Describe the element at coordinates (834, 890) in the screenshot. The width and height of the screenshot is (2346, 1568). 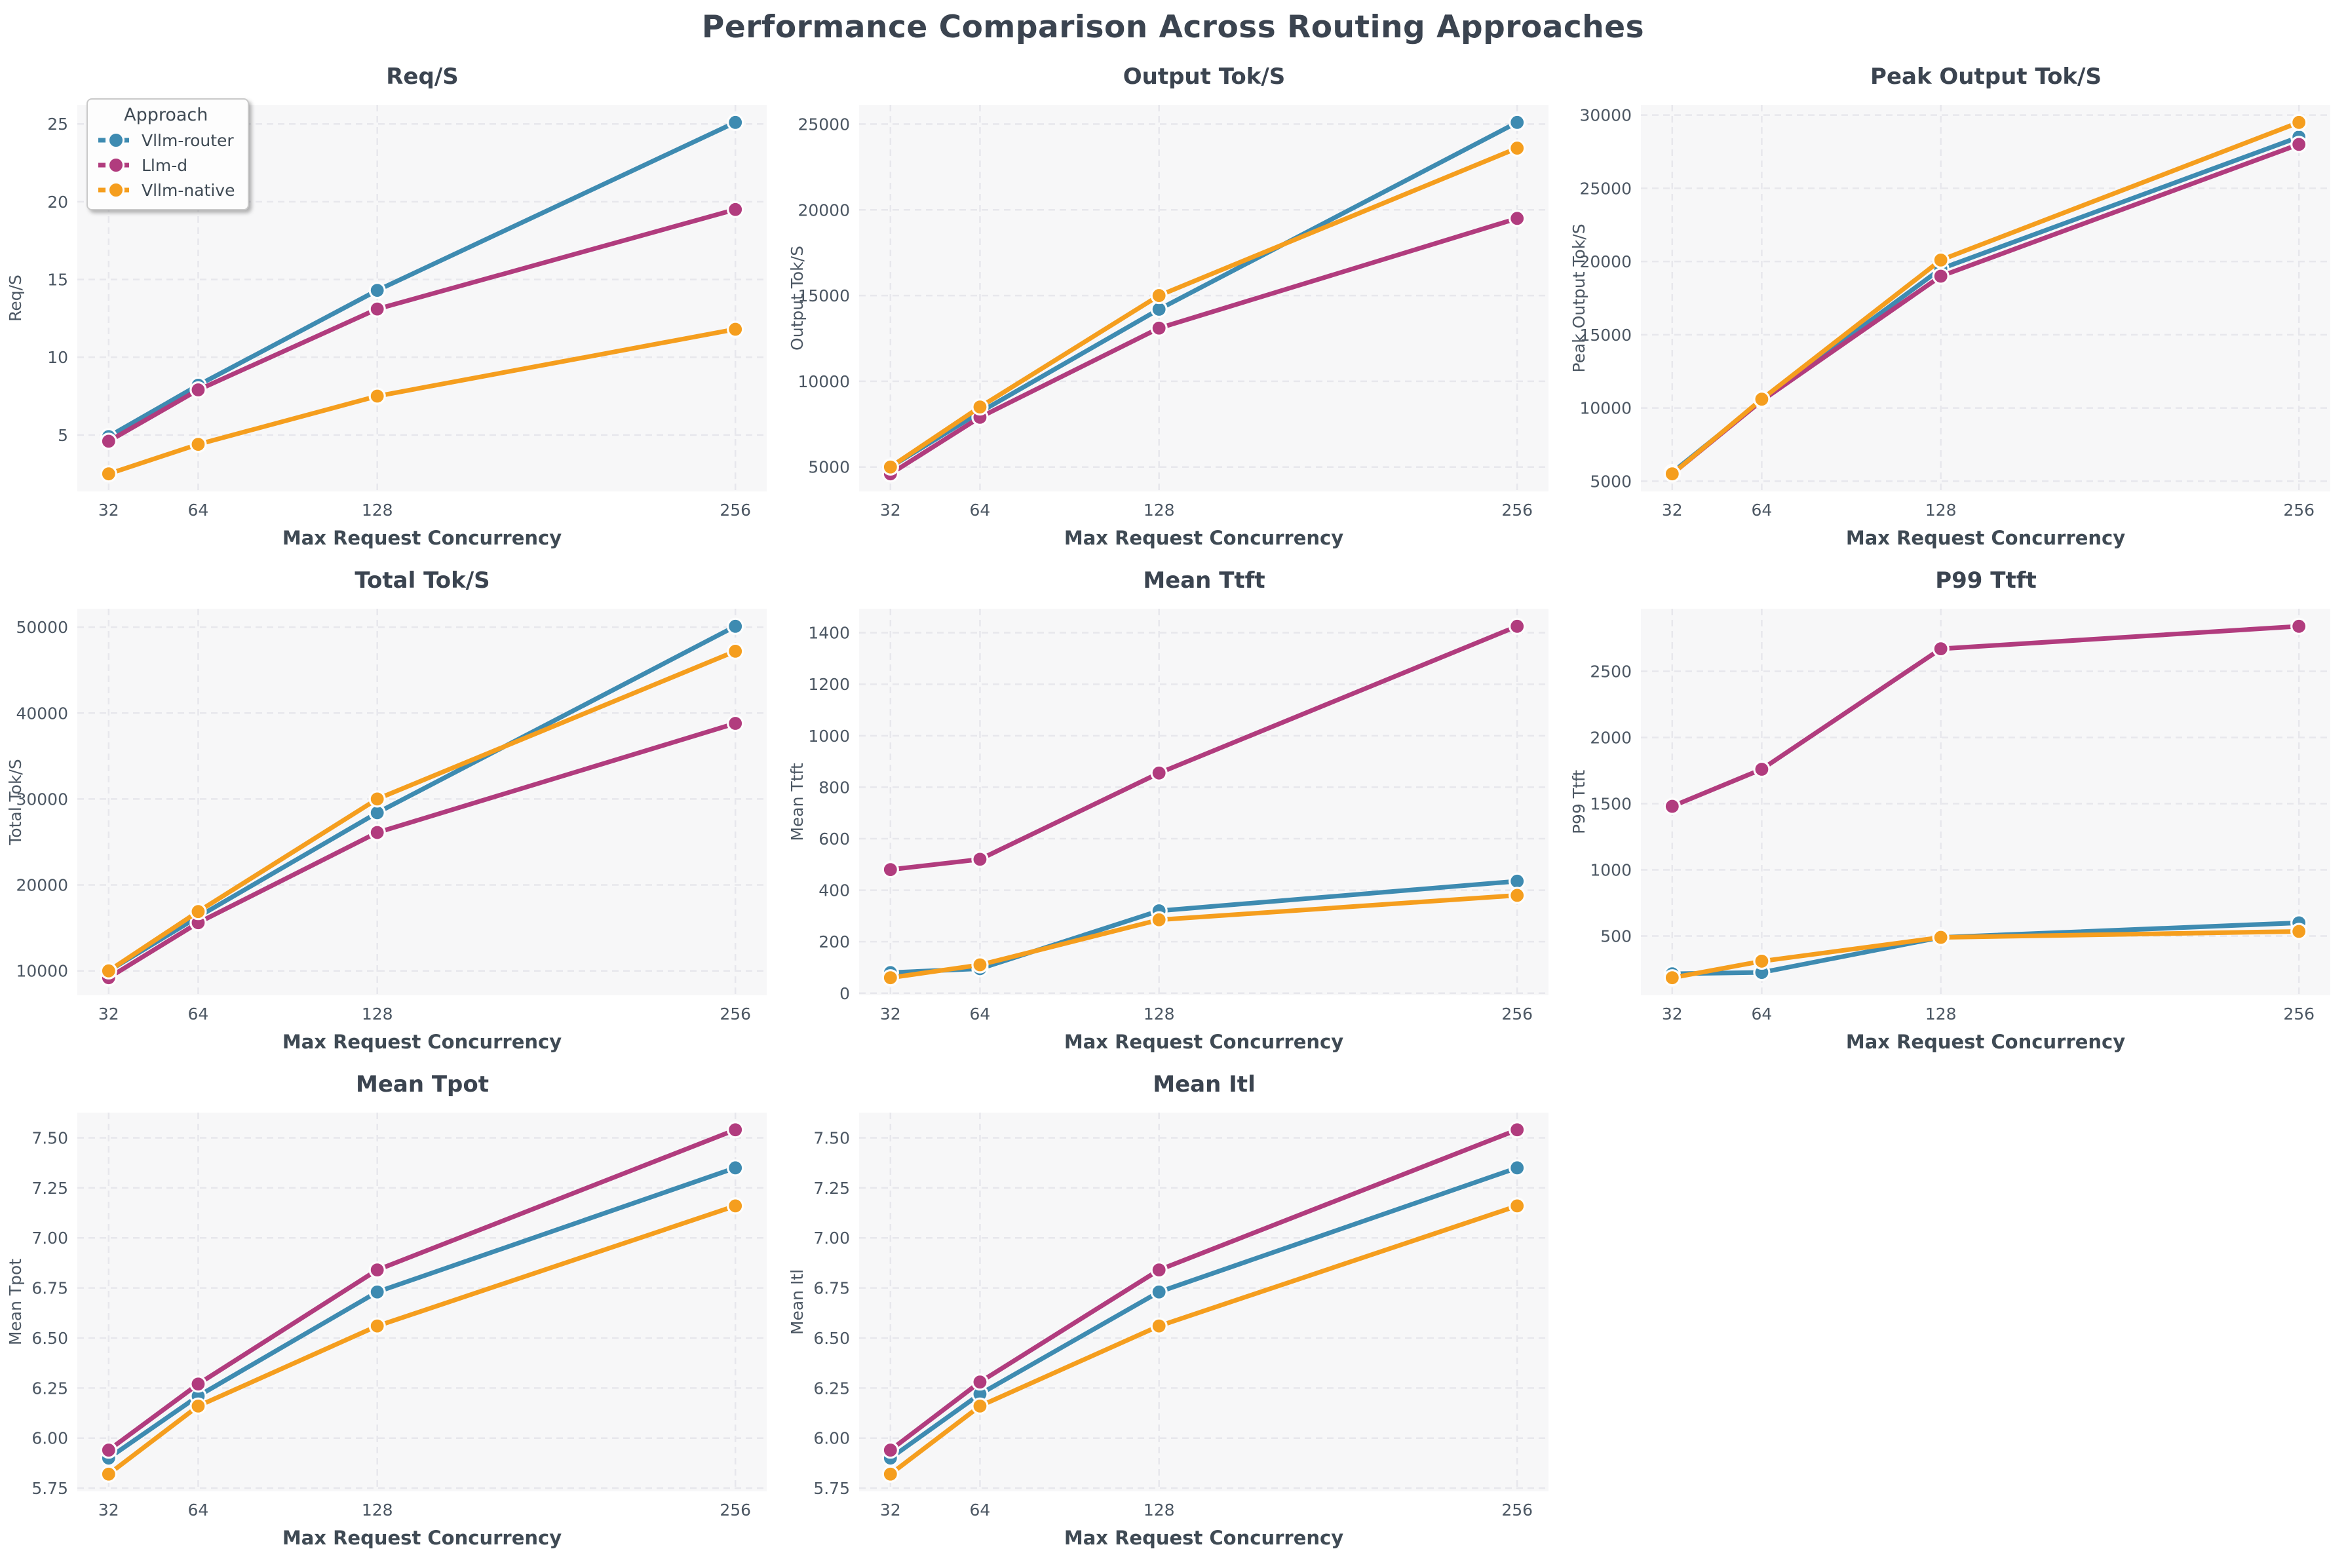
I see `svg-text: 400` at that location.